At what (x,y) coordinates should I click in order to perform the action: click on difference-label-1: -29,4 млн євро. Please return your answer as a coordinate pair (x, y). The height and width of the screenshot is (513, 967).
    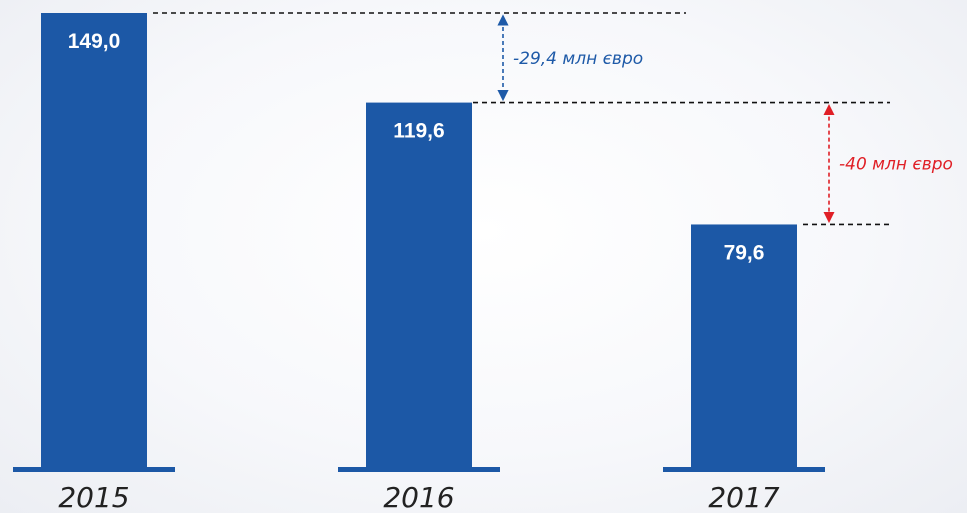
    Looking at the image, I should click on (578, 59).